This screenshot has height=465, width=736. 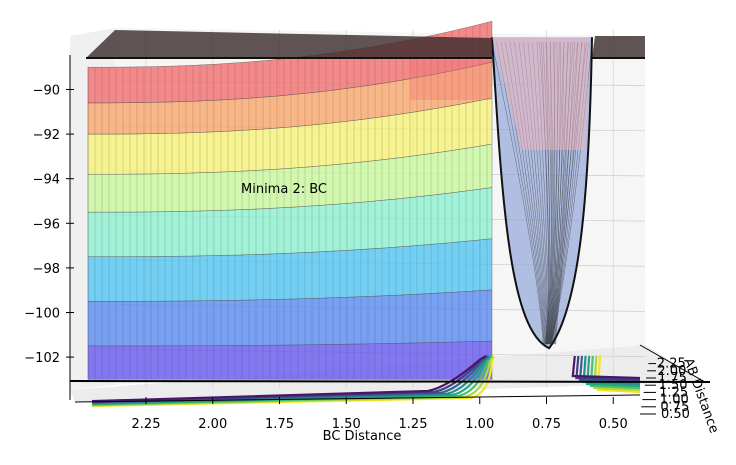 I want to click on x-tick-label: 1.75, so click(x=279, y=424).